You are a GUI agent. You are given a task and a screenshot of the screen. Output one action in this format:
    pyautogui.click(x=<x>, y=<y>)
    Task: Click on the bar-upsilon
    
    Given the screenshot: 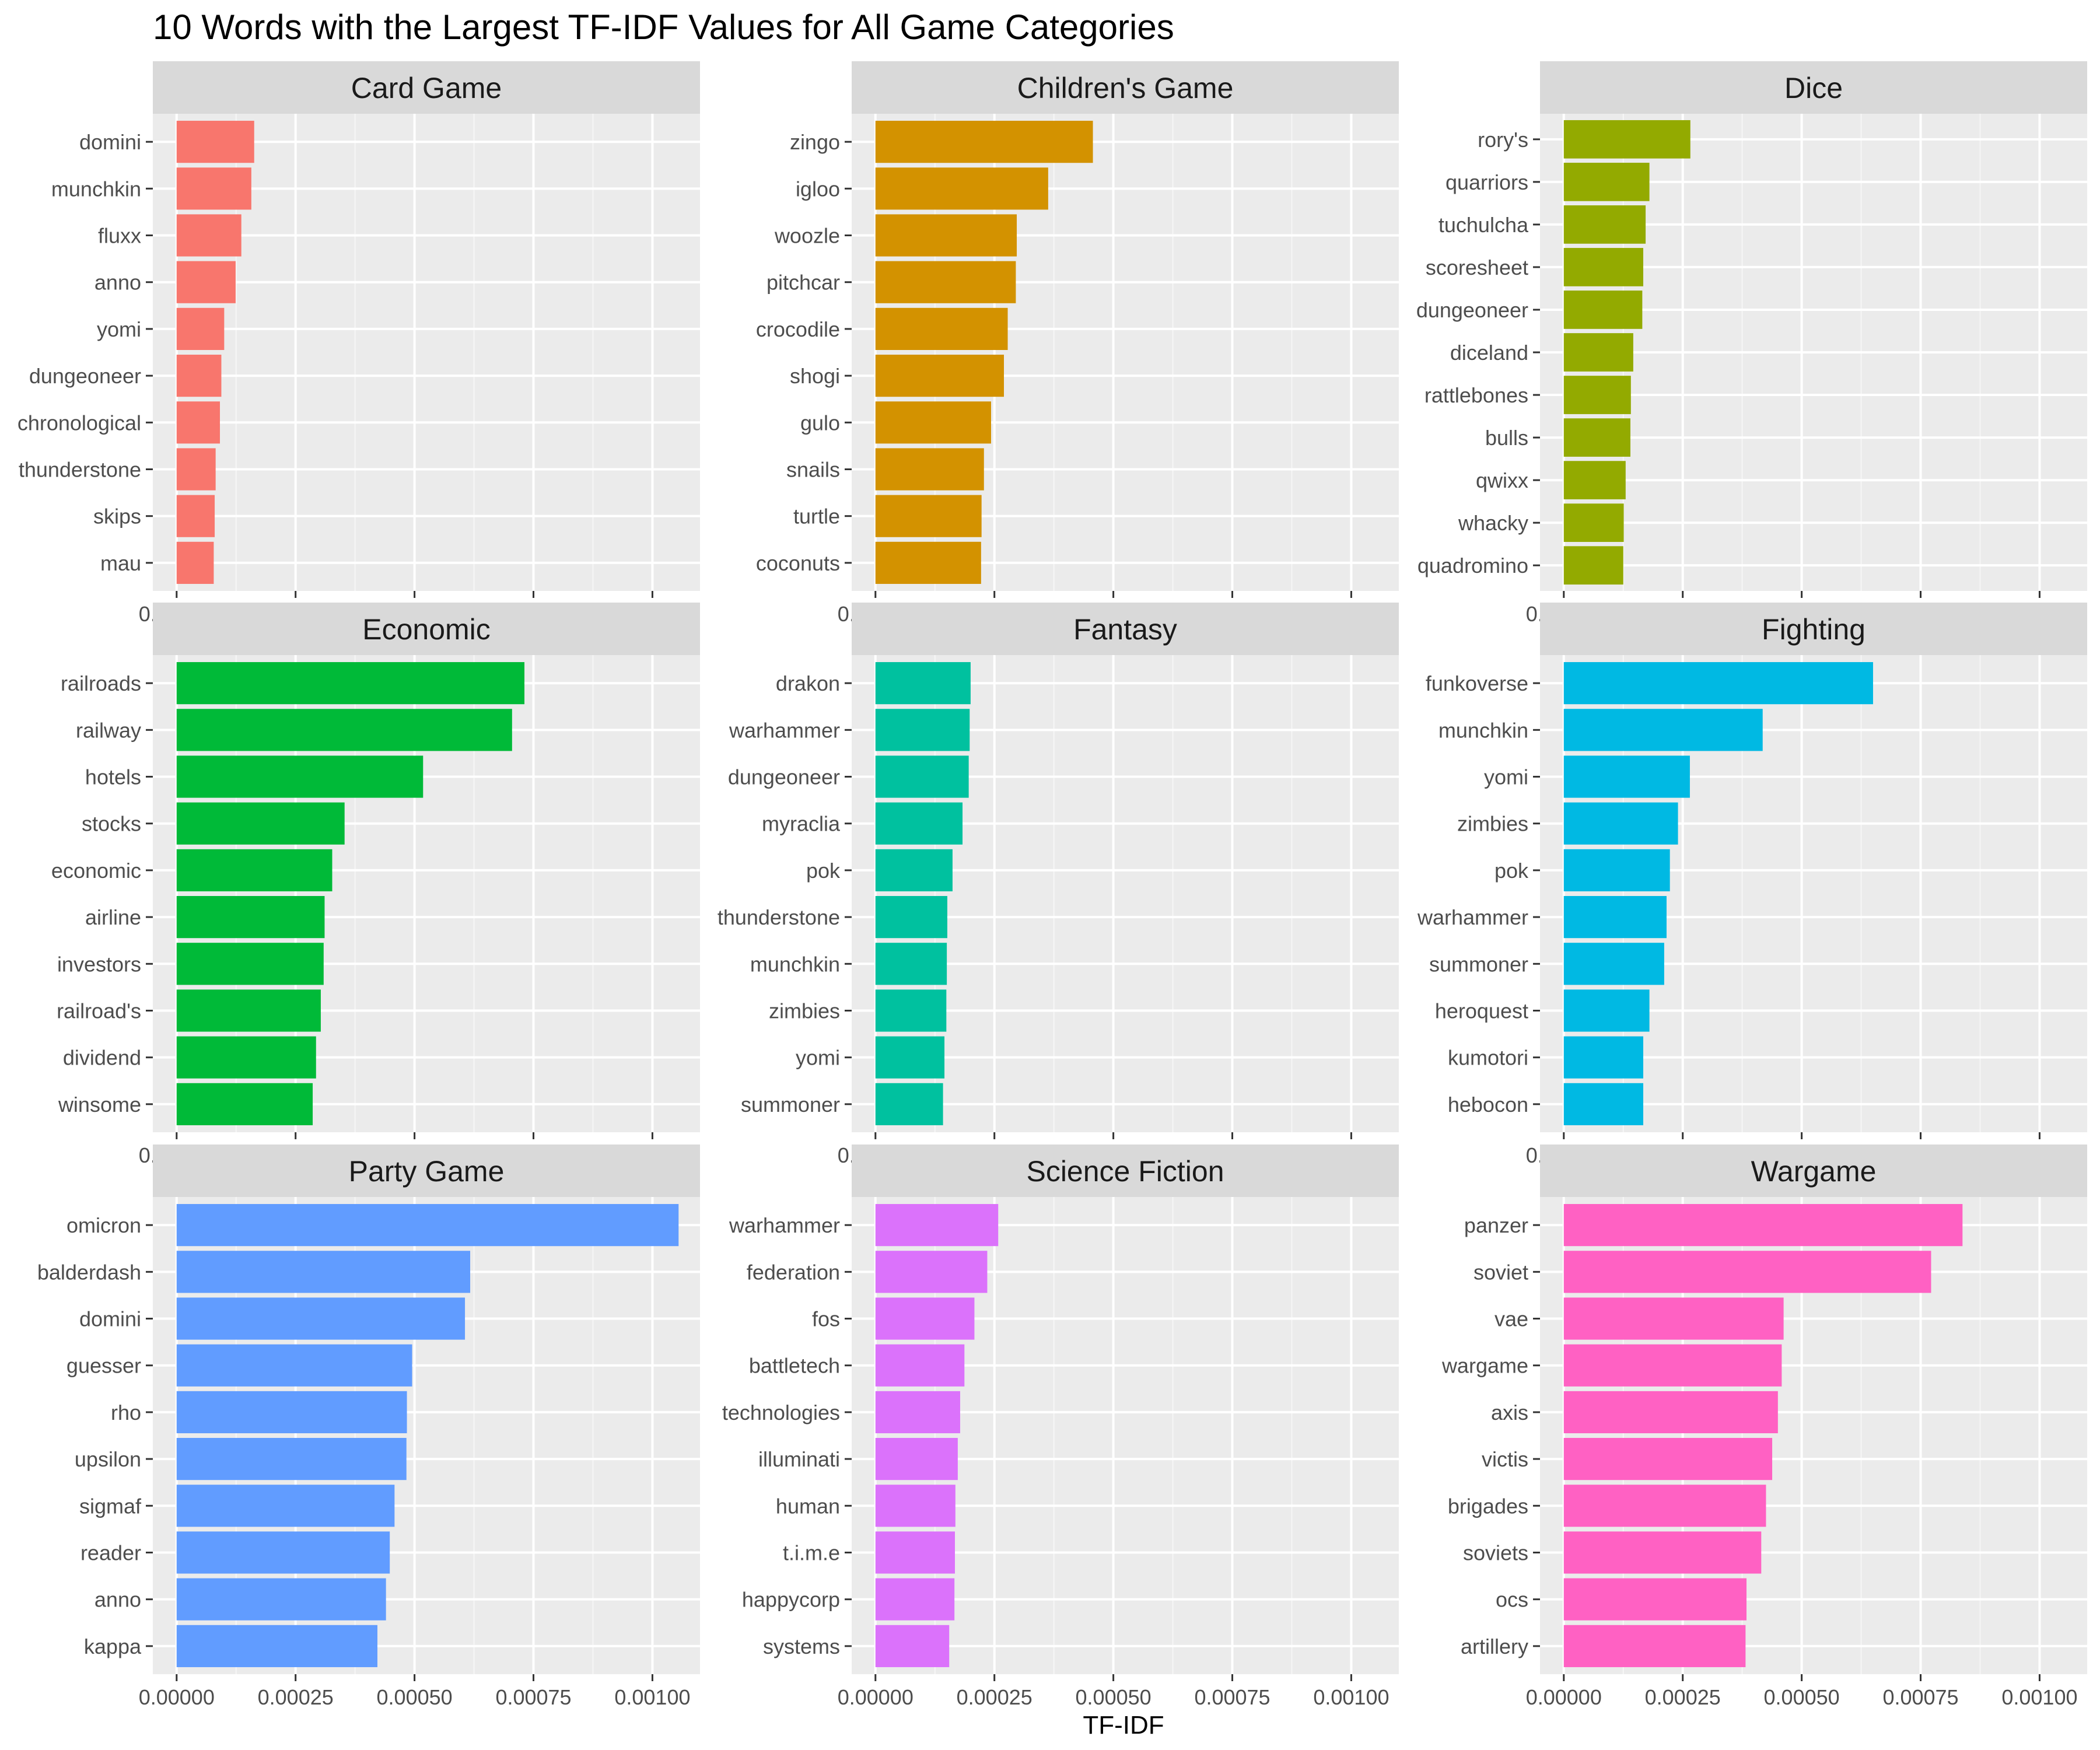 What is the action you would take?
    pyautogui.click(x=291, y=1459)
    